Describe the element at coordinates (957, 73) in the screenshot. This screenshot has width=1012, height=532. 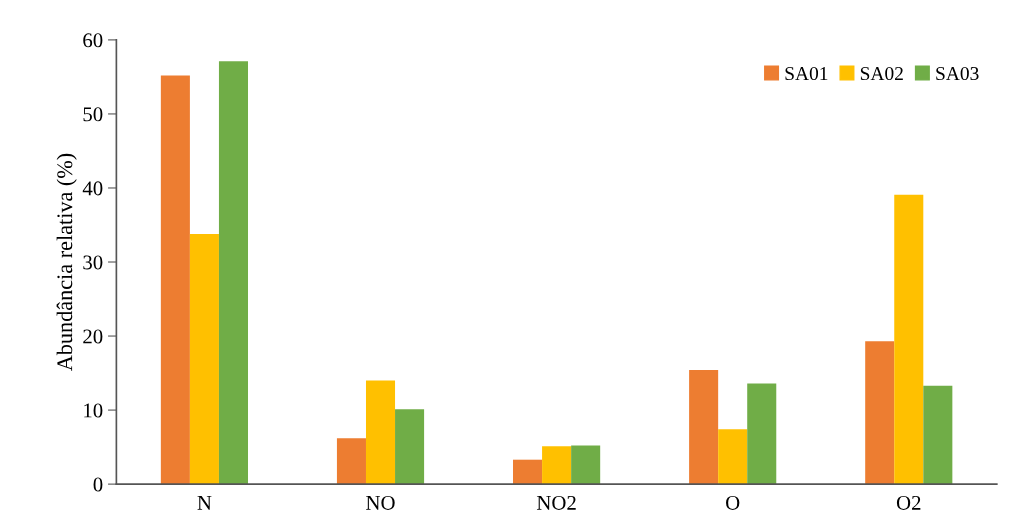
I see `legend-label: SA03` at that location.